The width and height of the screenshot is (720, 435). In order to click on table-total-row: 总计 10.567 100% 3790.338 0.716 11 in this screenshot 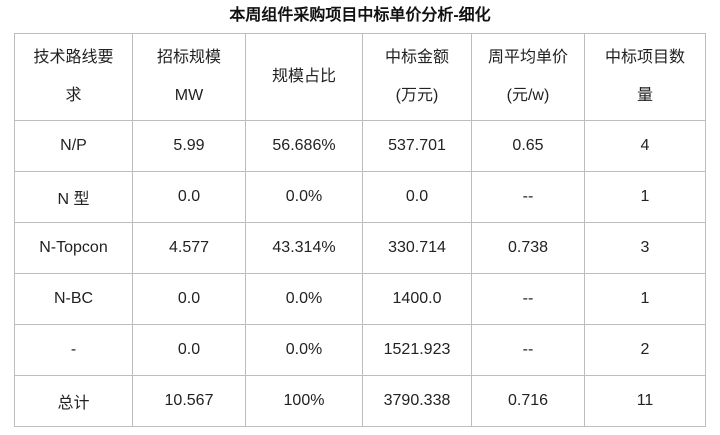, I will do `click(360, 401)`.